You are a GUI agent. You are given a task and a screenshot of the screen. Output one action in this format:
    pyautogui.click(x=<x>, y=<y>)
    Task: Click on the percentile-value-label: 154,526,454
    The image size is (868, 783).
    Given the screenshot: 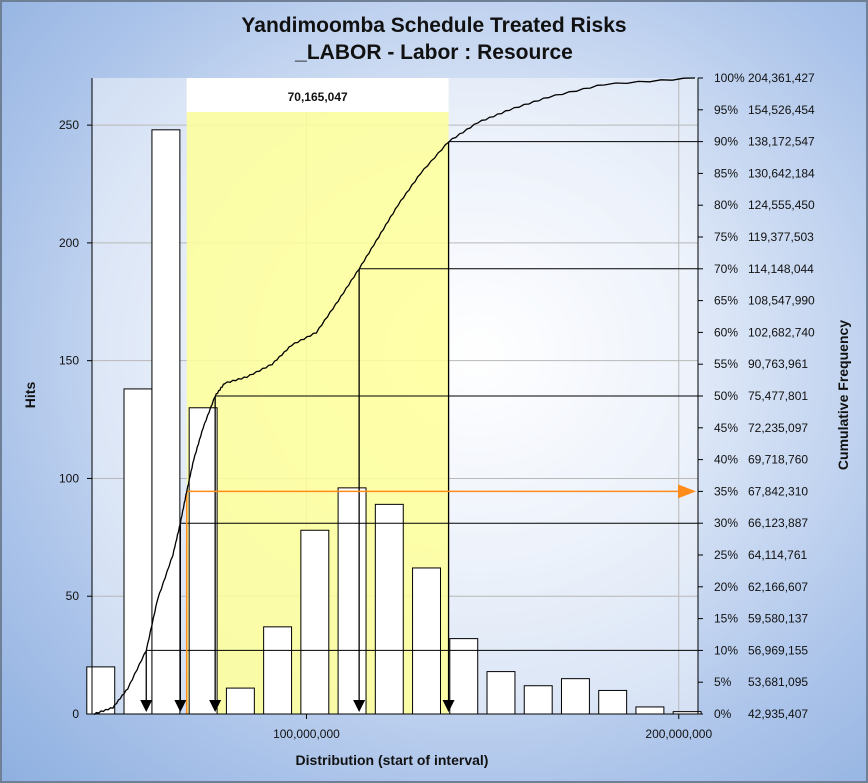 What is the action you would take?
    pyautogui.click(x=781, y=110)
    